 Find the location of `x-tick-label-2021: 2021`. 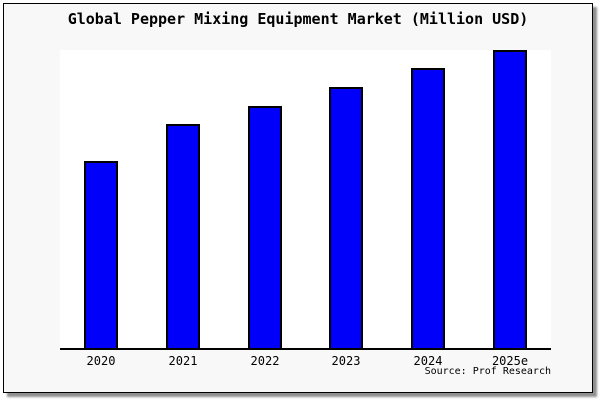

x-tick-label-2021: 2021 is located at coordinates (183, 361).